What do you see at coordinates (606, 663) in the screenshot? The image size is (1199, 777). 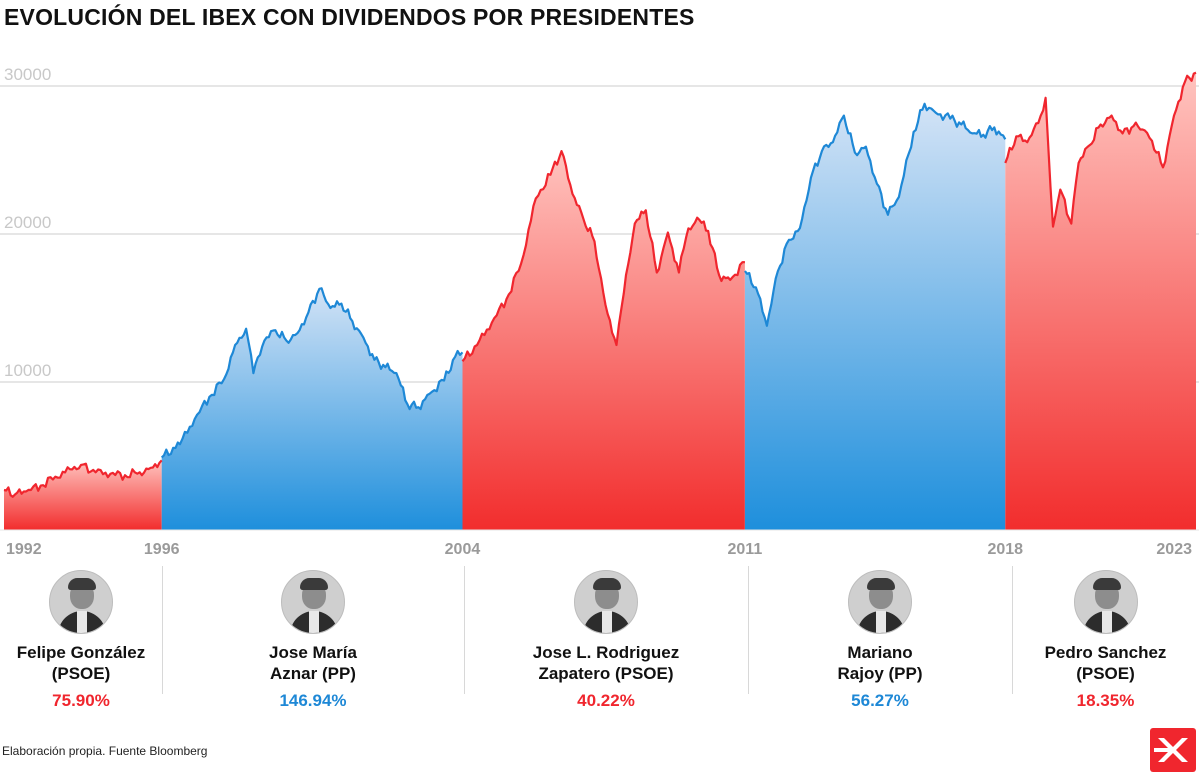 I see `president-name: Jose L. Rodriguez Zapatero (PSOE)` at bounding box center [606, 663].